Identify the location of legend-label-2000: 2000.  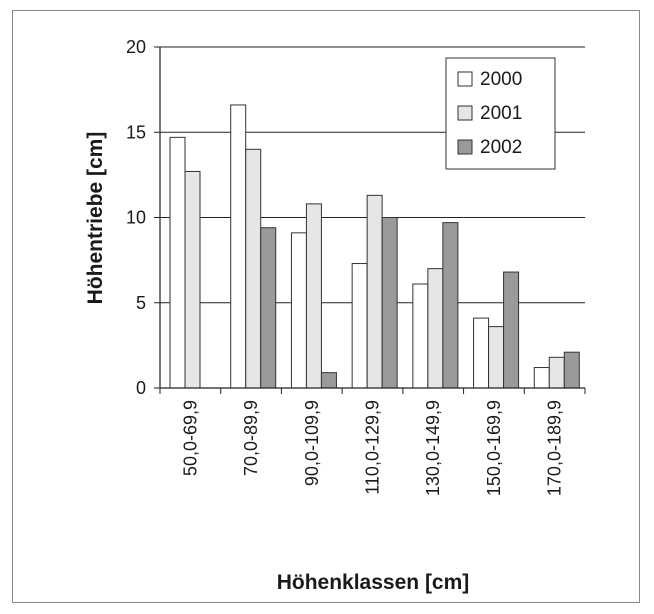
(501, 79).